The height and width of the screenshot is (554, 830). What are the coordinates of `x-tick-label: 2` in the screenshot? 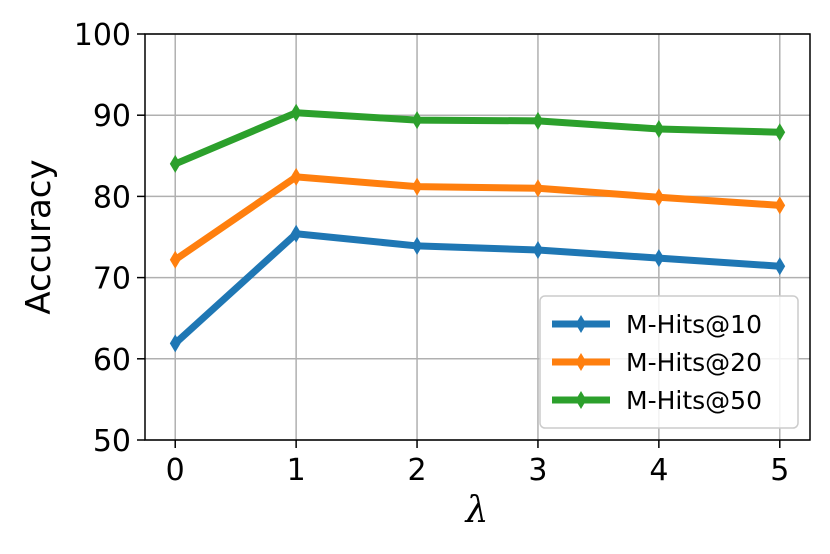 It's located at (416, 470).